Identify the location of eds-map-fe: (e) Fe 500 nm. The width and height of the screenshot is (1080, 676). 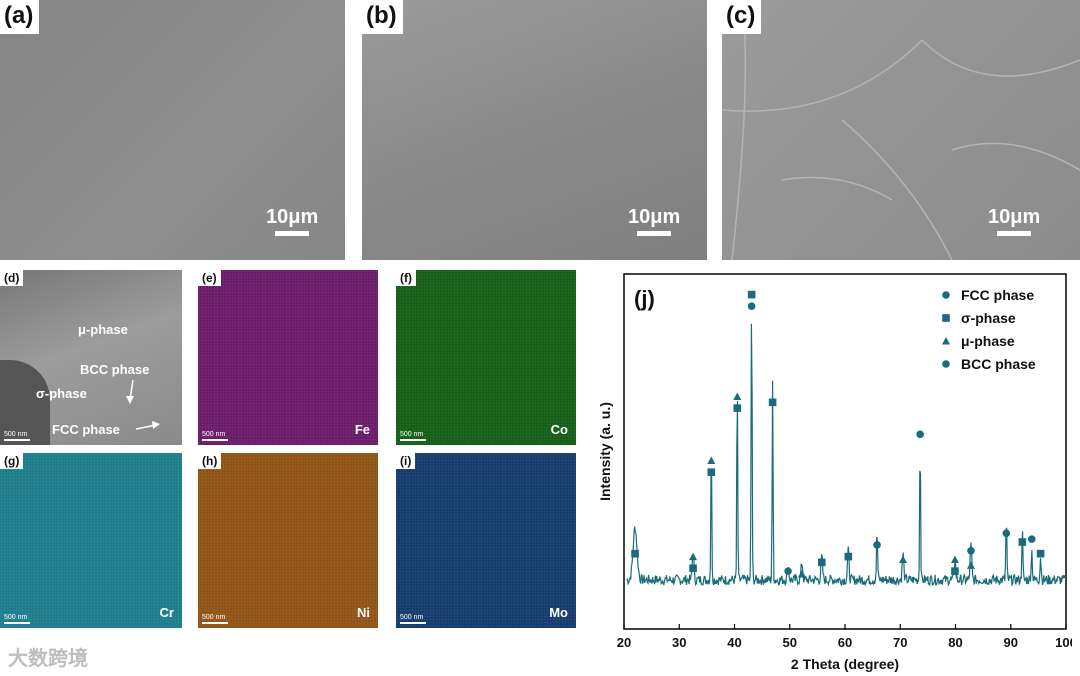
(288, 357).